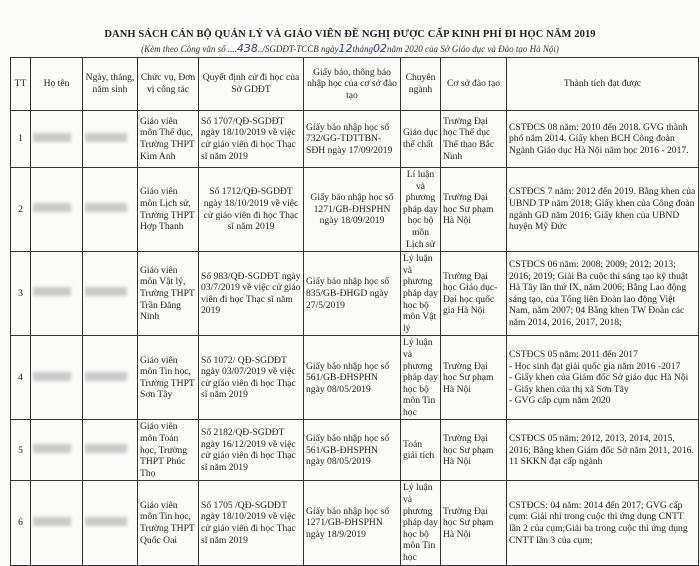 This screenshot has width=700, height=566. Describe the element at coordinates (560, 401) in the screenshot. I see `achievement-line: - GVG cấp cụm năm 2020` at that location.